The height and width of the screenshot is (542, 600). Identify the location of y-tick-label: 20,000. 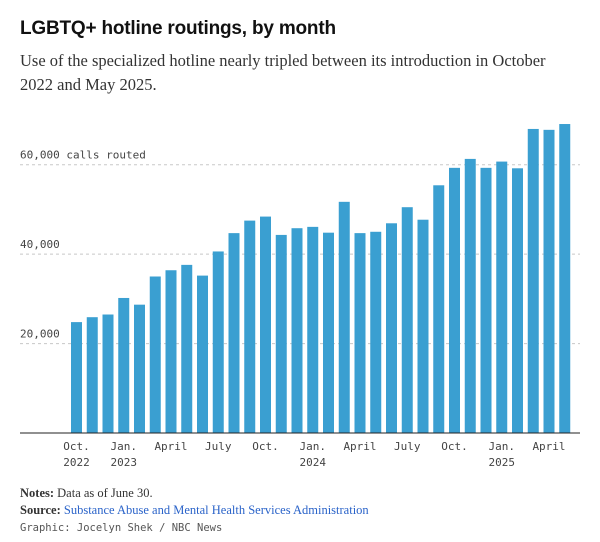
(40, 334).